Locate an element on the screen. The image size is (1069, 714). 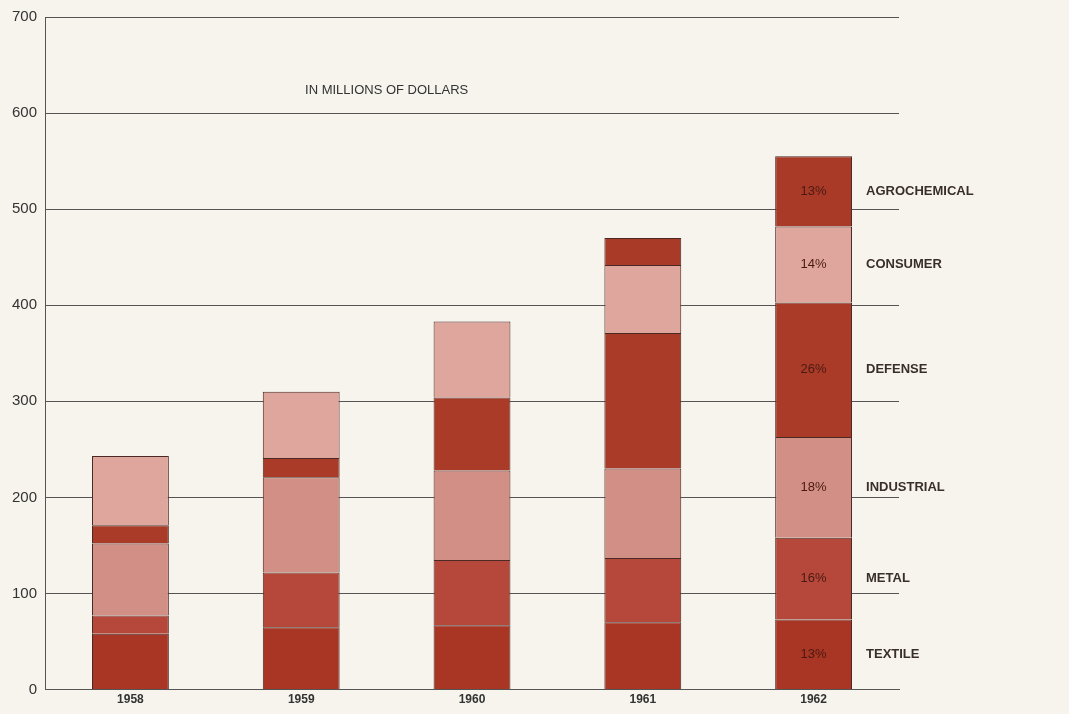
y-tick-label: 0 is located at coordinates (33, 688).